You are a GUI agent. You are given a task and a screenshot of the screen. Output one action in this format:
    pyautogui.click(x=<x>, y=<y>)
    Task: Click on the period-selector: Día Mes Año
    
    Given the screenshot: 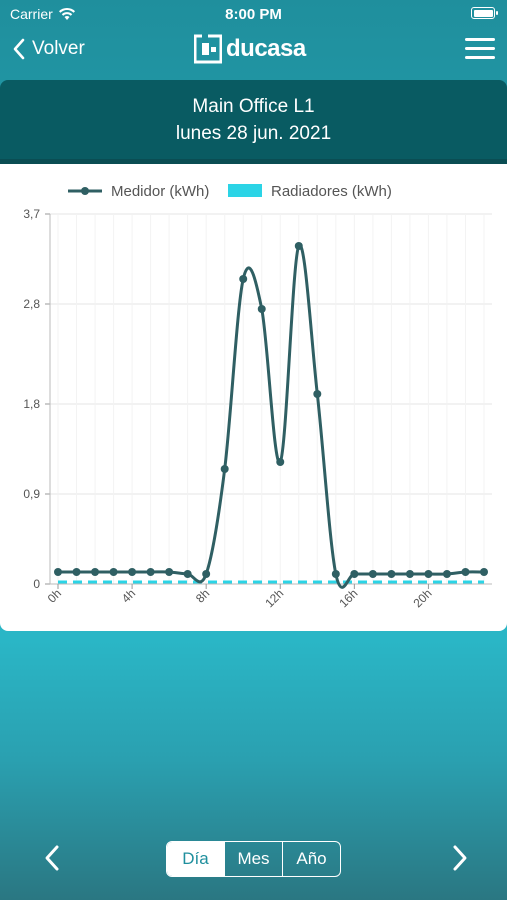 What is the action you would take?
    pyautogui.click(x=253, y=859)
    